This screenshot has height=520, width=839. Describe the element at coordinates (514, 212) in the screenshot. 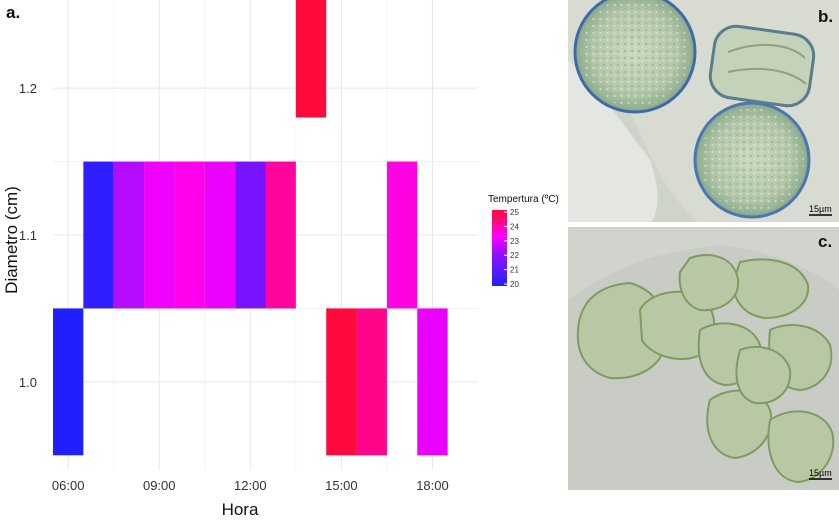

I see `legend-tick-label: 25` at that location.